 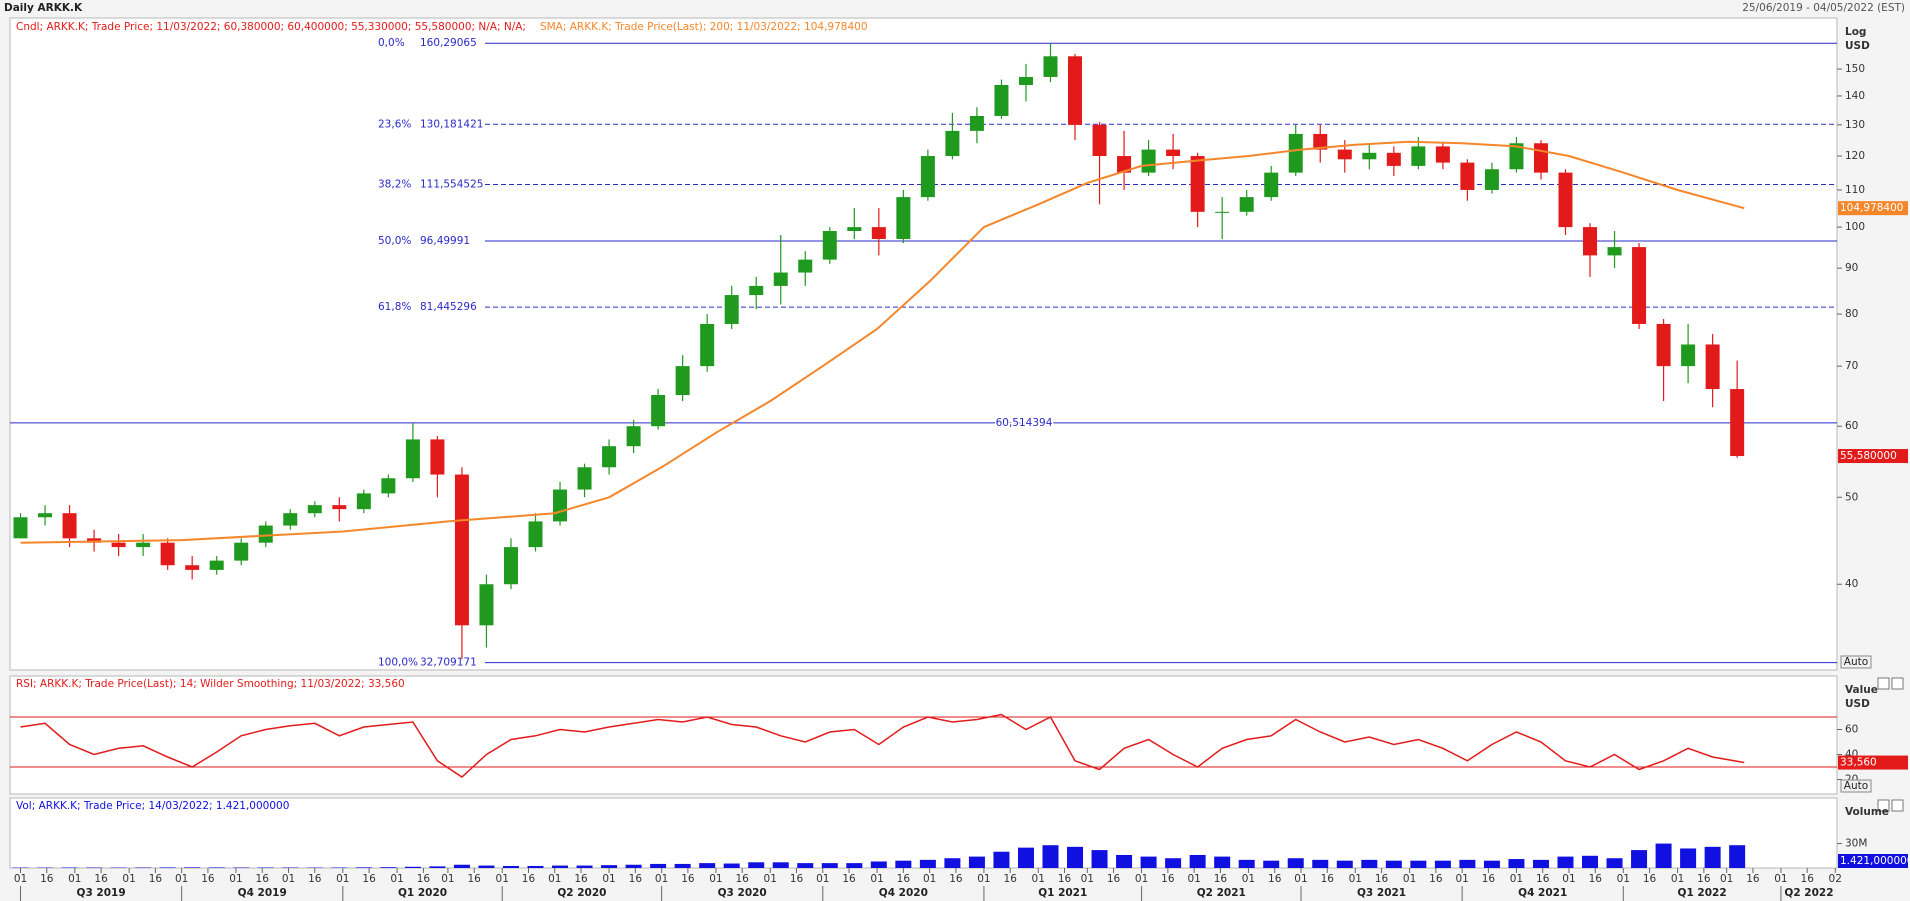 What do you see at coordinates (1861, 690) in the screenshot?
I see `axis-unit-label: Value` at bounding box center [1861, 690].